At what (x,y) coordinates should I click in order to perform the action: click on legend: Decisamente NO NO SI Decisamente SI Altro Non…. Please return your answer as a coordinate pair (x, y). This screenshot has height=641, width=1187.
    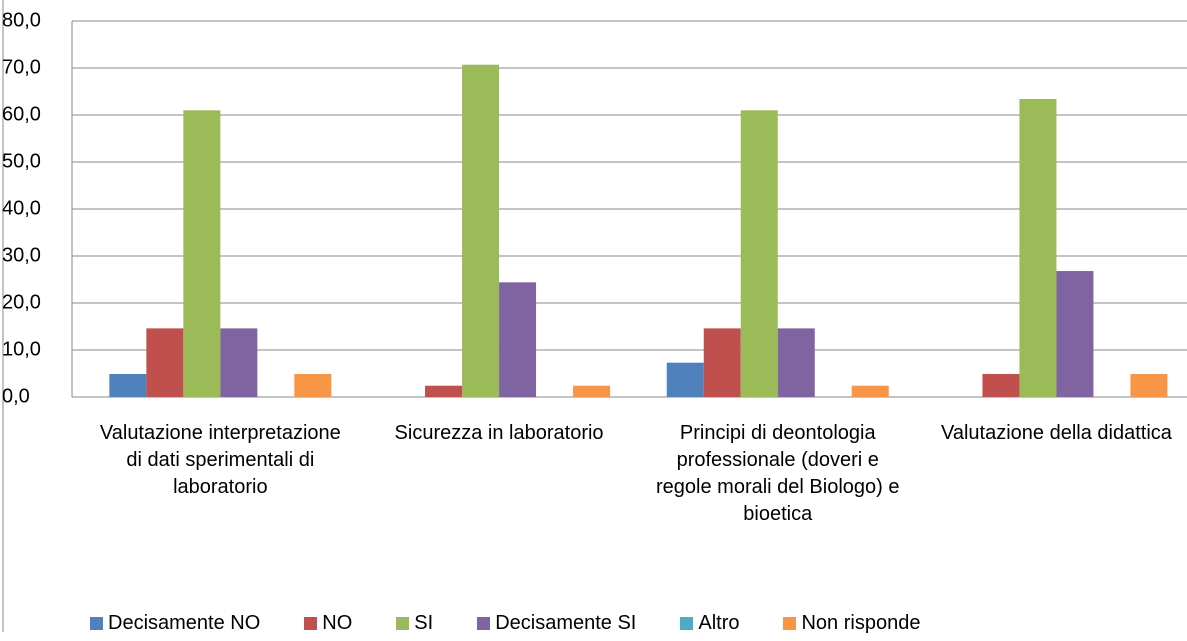
    Looking at the image, I should click on (527, 623).